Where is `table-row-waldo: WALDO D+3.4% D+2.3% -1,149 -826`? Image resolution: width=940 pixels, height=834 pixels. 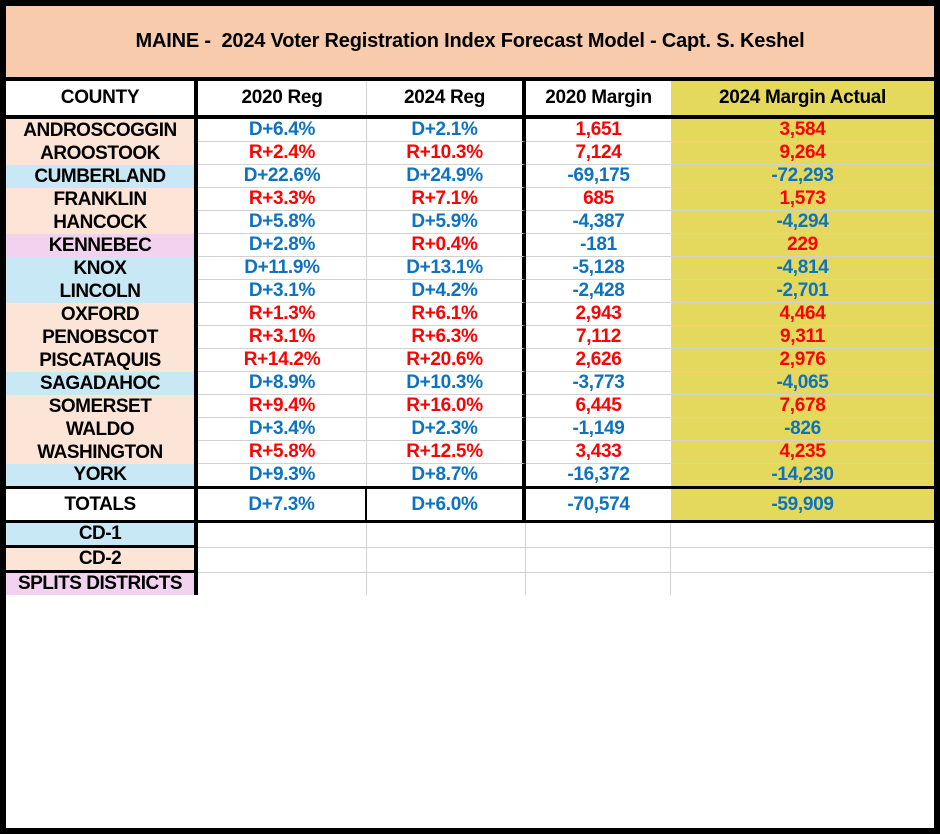
table-row-waldo: WALDO D+3.4% D+2.3% -1,149 -826 is located at coordinates (470, 429).